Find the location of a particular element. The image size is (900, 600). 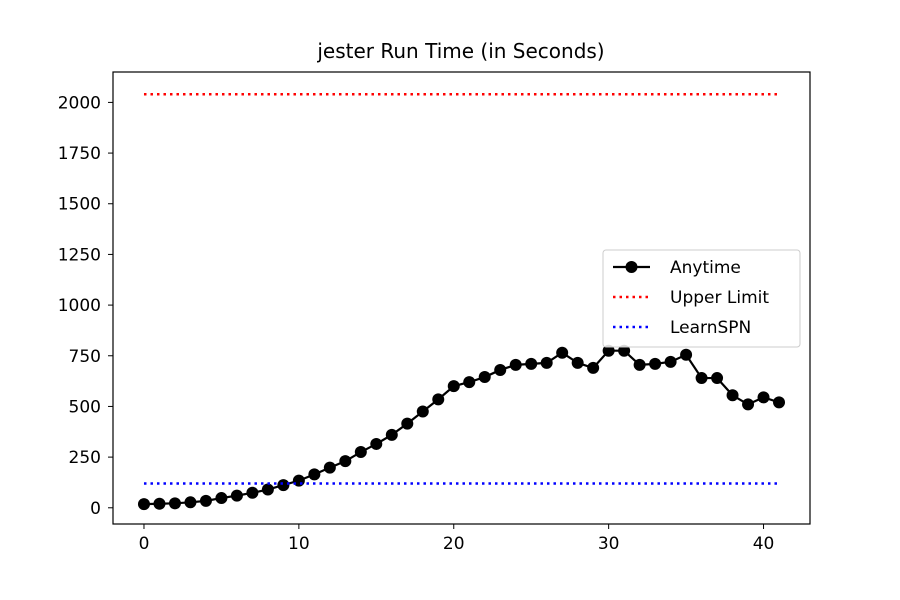

x-tick-label: 30 is located at coordinates (609, 544).